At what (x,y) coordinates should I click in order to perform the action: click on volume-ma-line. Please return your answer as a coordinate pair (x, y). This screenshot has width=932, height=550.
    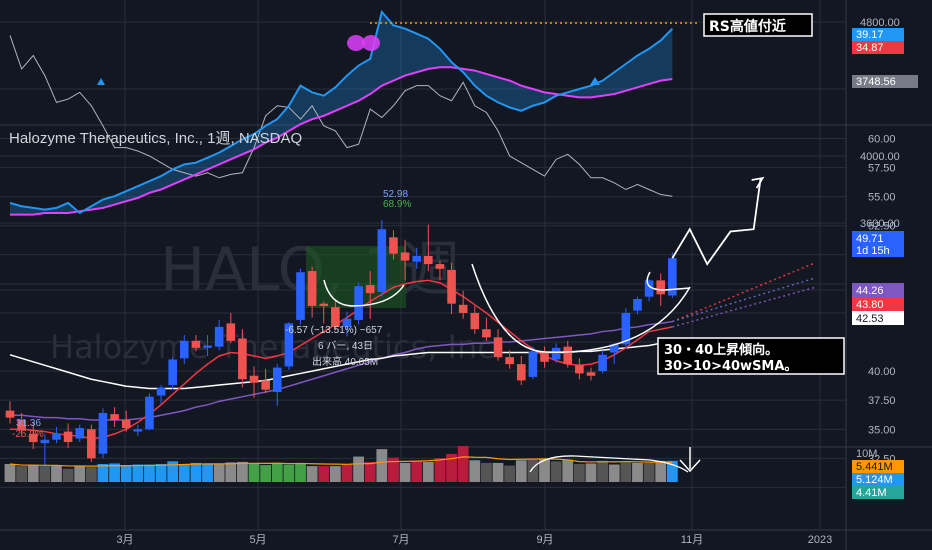
    Looking at the image, I should click on (341, 461).